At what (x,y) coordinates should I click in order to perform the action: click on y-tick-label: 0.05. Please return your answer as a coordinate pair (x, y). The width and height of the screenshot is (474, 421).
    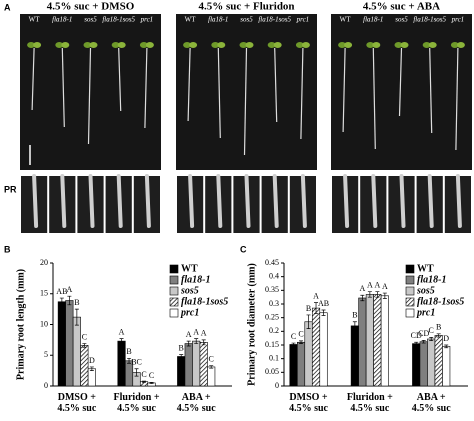
    Looking at the image, I should click on (272, 371).